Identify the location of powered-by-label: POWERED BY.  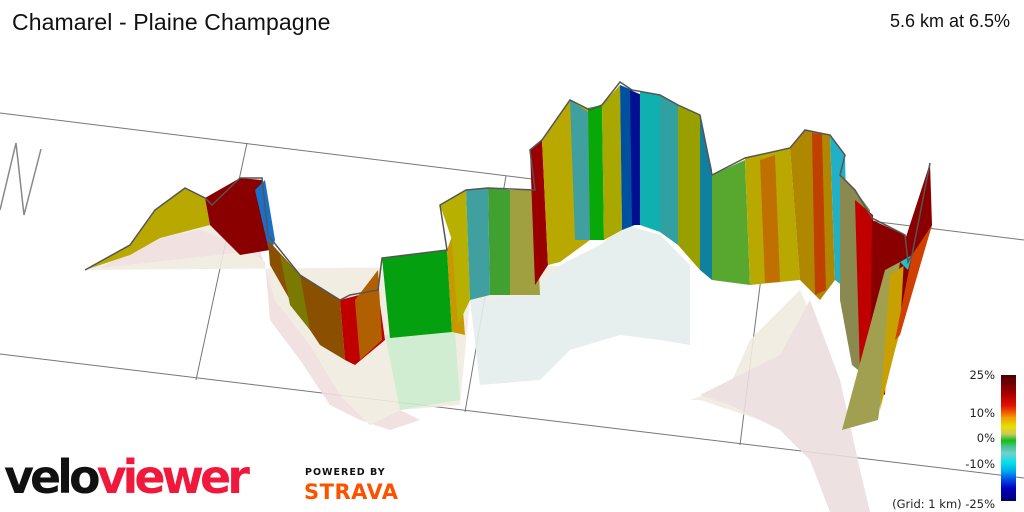
(345, 472).